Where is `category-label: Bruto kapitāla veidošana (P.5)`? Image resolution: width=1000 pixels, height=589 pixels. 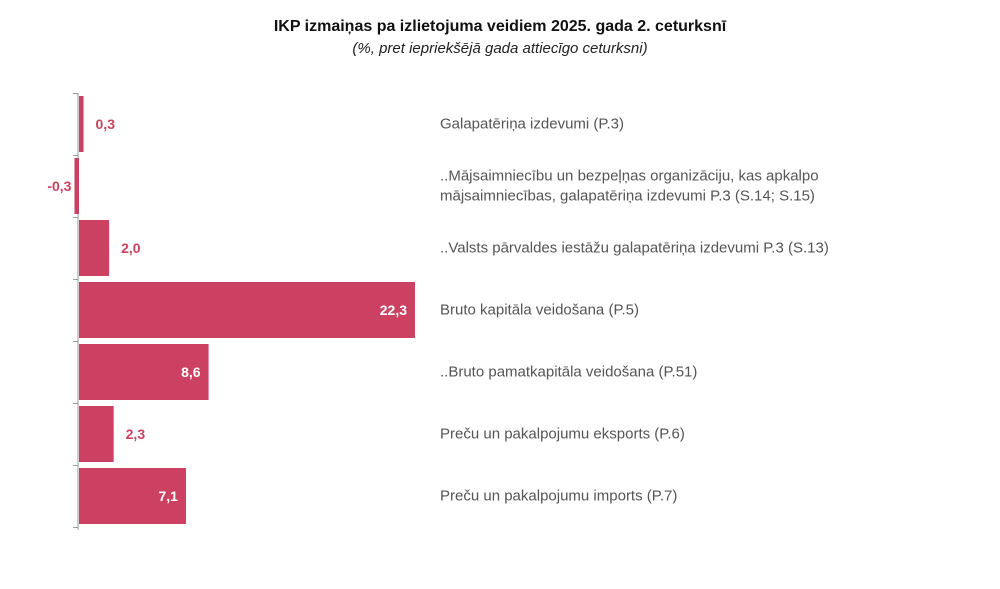 category-label: Bruto kapitāla veidošana (P.5) is located at coordinates (539, 310).